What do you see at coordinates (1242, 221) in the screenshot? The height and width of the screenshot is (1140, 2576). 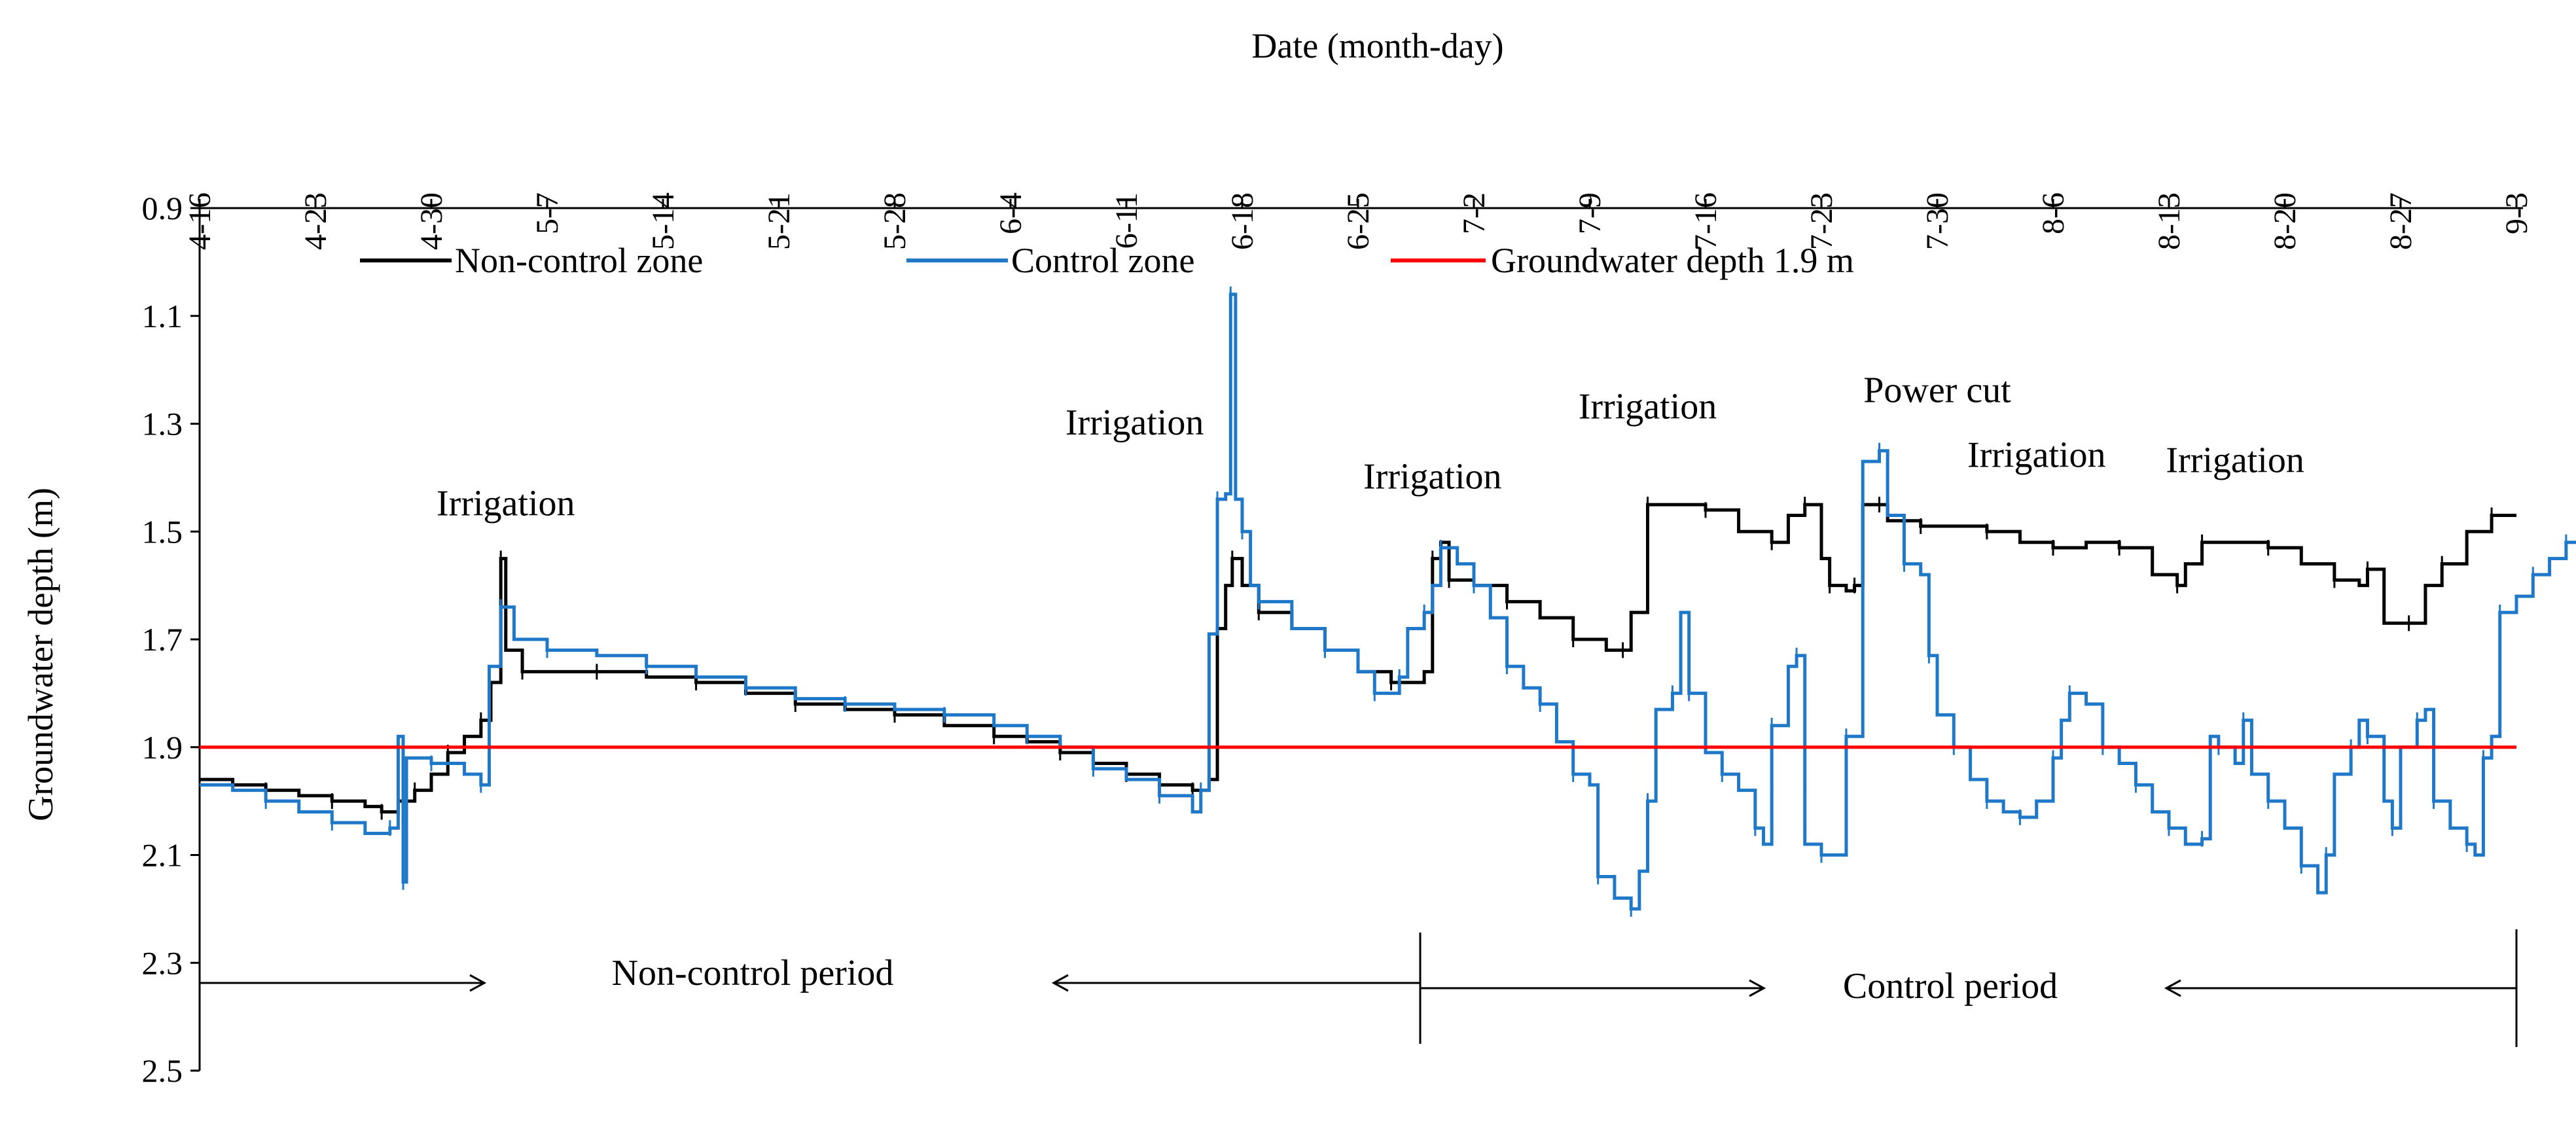 I see `x-tick-label: 6-18` at bounding box center [1242, 221].